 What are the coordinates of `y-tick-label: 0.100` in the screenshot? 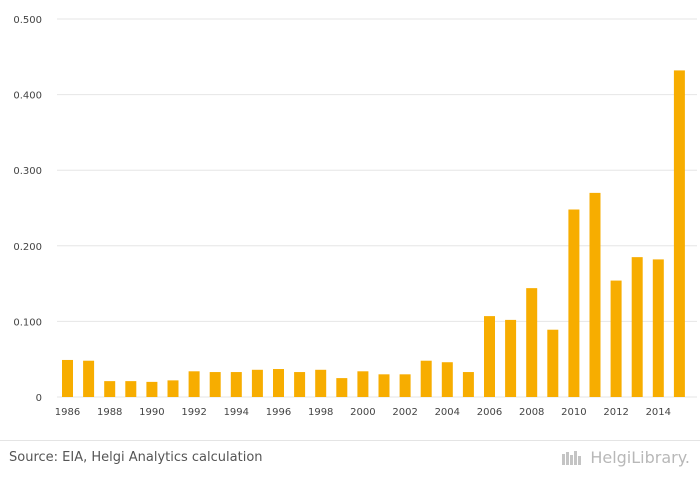 It's located at (27, 322).